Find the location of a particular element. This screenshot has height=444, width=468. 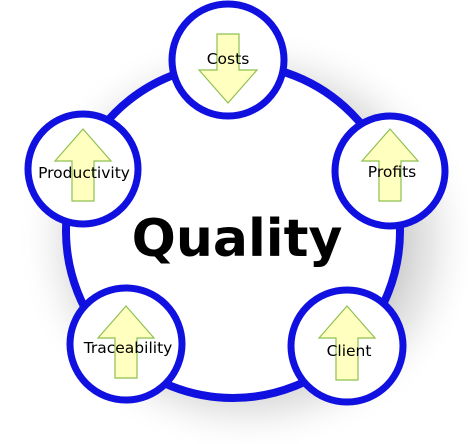

node-productivity: Productivity is located at coordinates (83, 169).